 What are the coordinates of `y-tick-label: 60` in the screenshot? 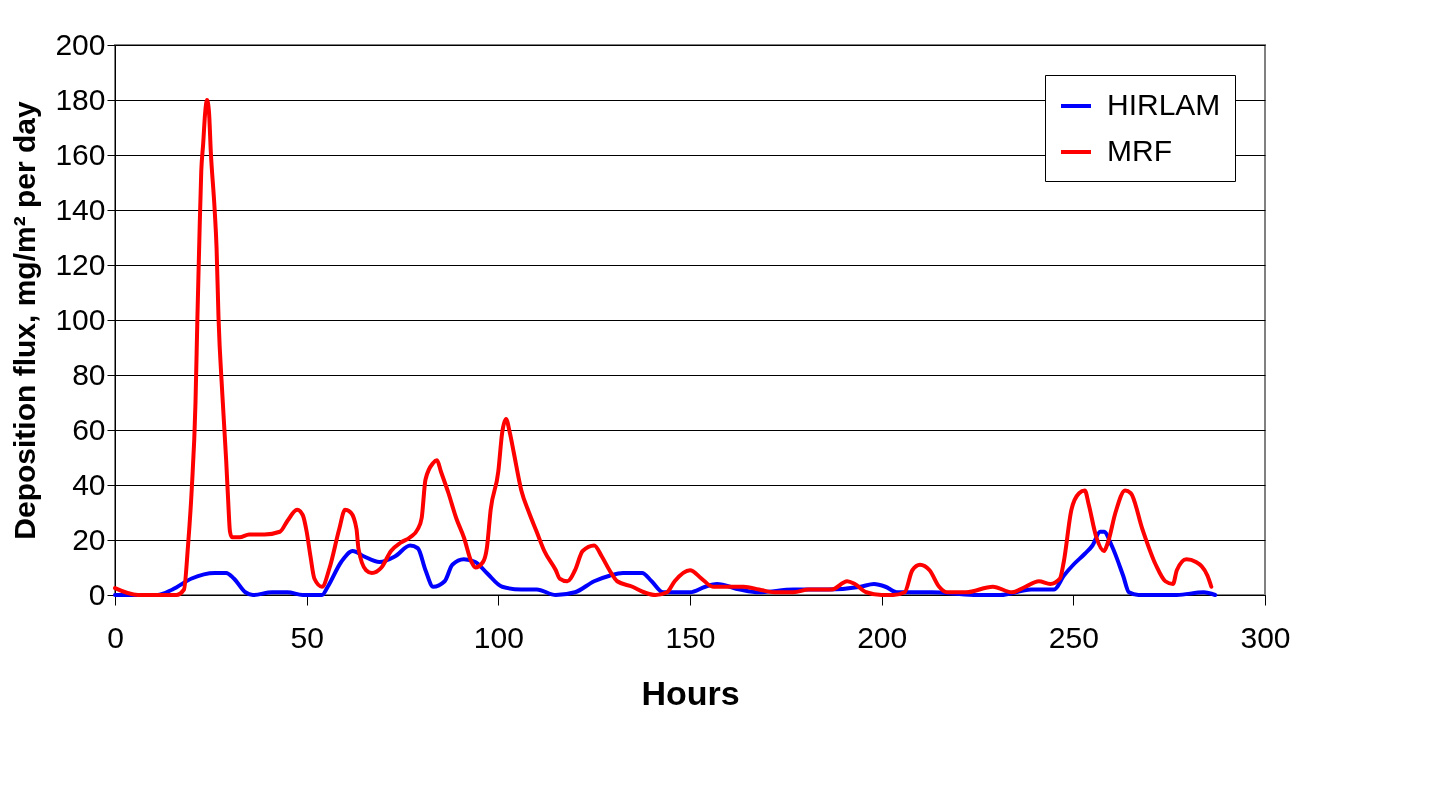 It's located at (89, 429).